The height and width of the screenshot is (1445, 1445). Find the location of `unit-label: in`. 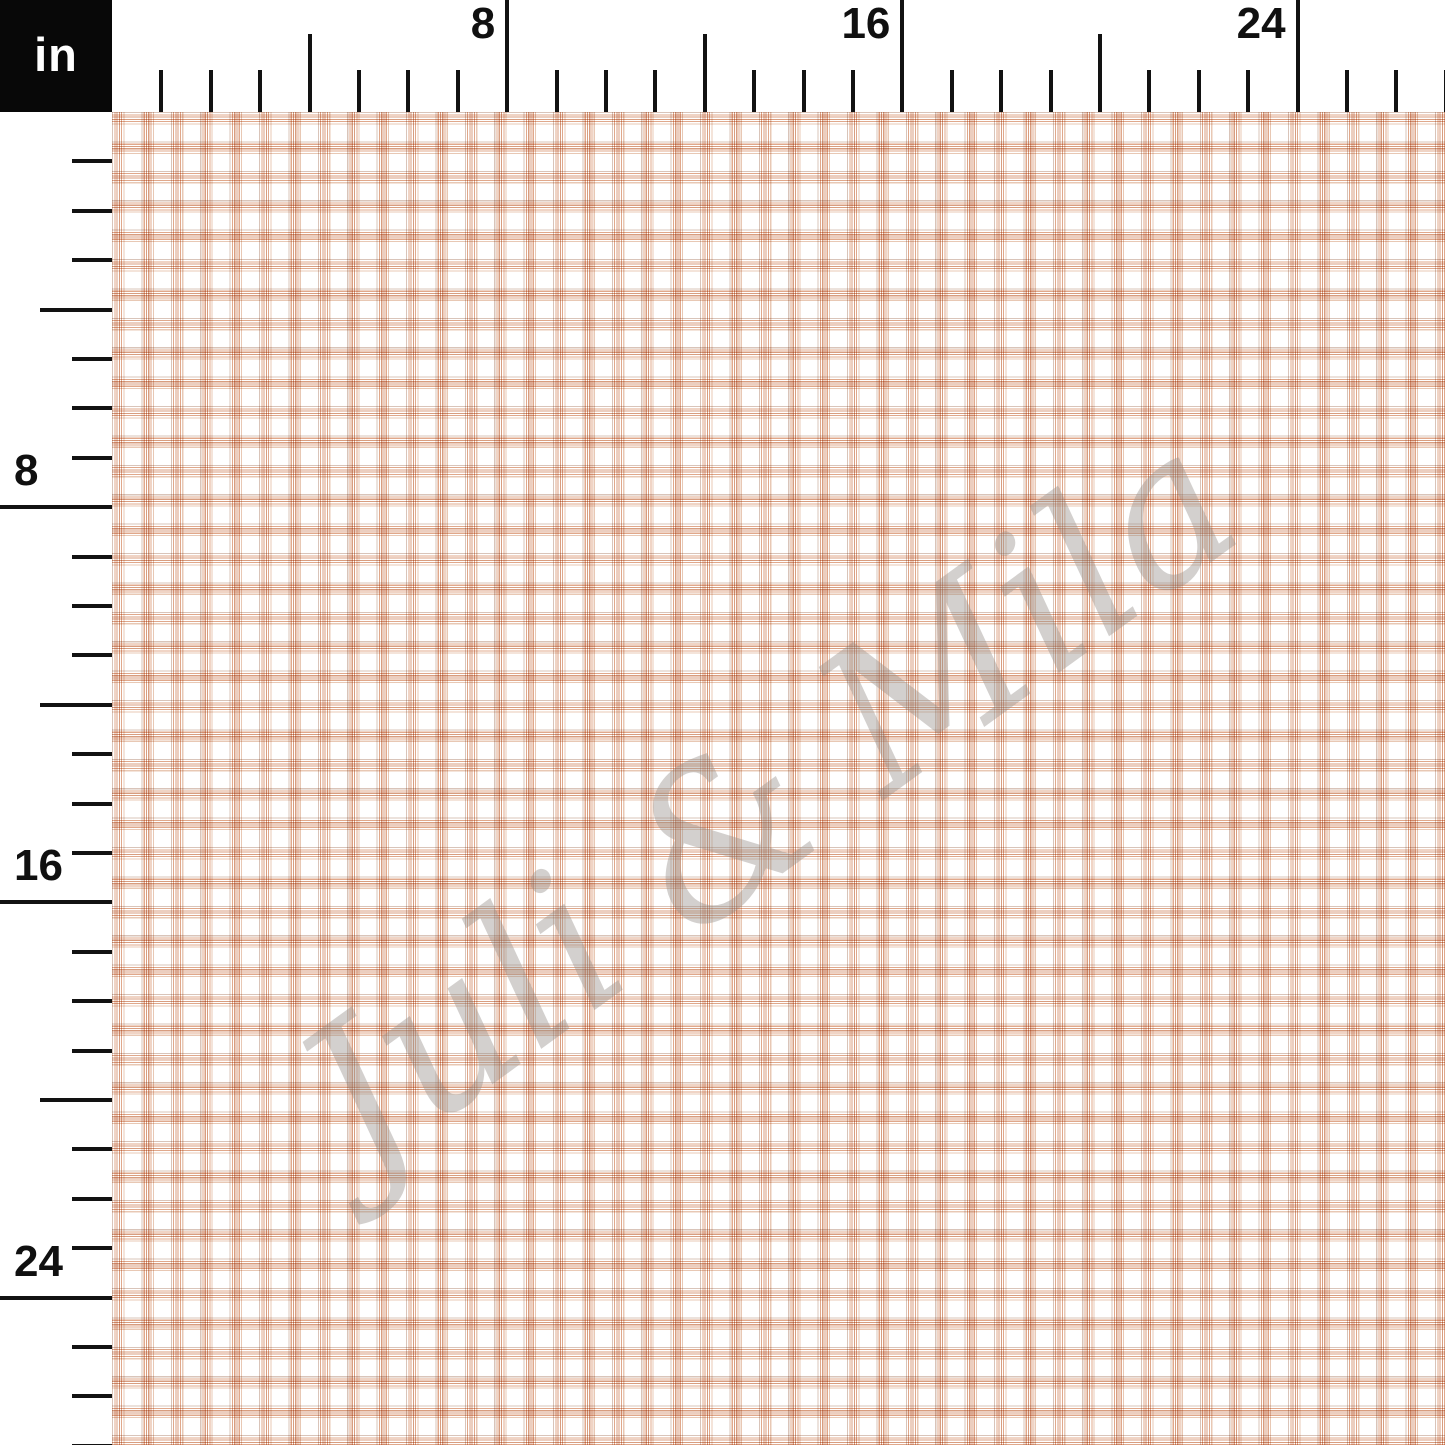

unit-label: in is located at coordinates (56, 54).